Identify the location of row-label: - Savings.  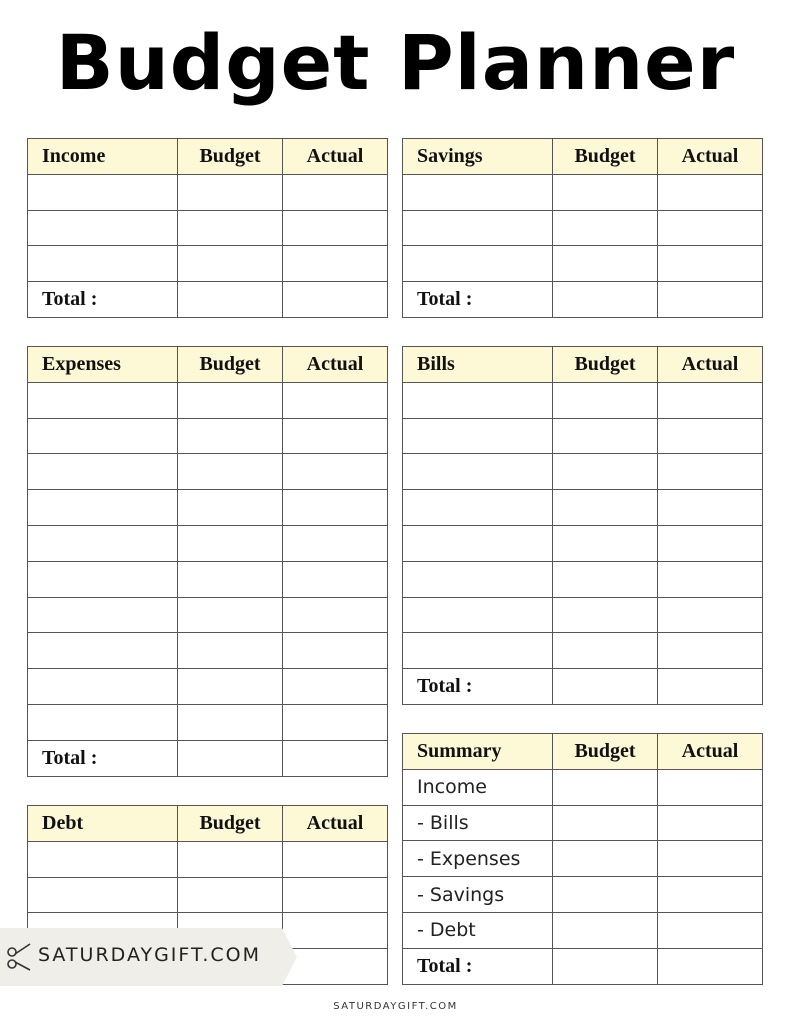
(477, 894).